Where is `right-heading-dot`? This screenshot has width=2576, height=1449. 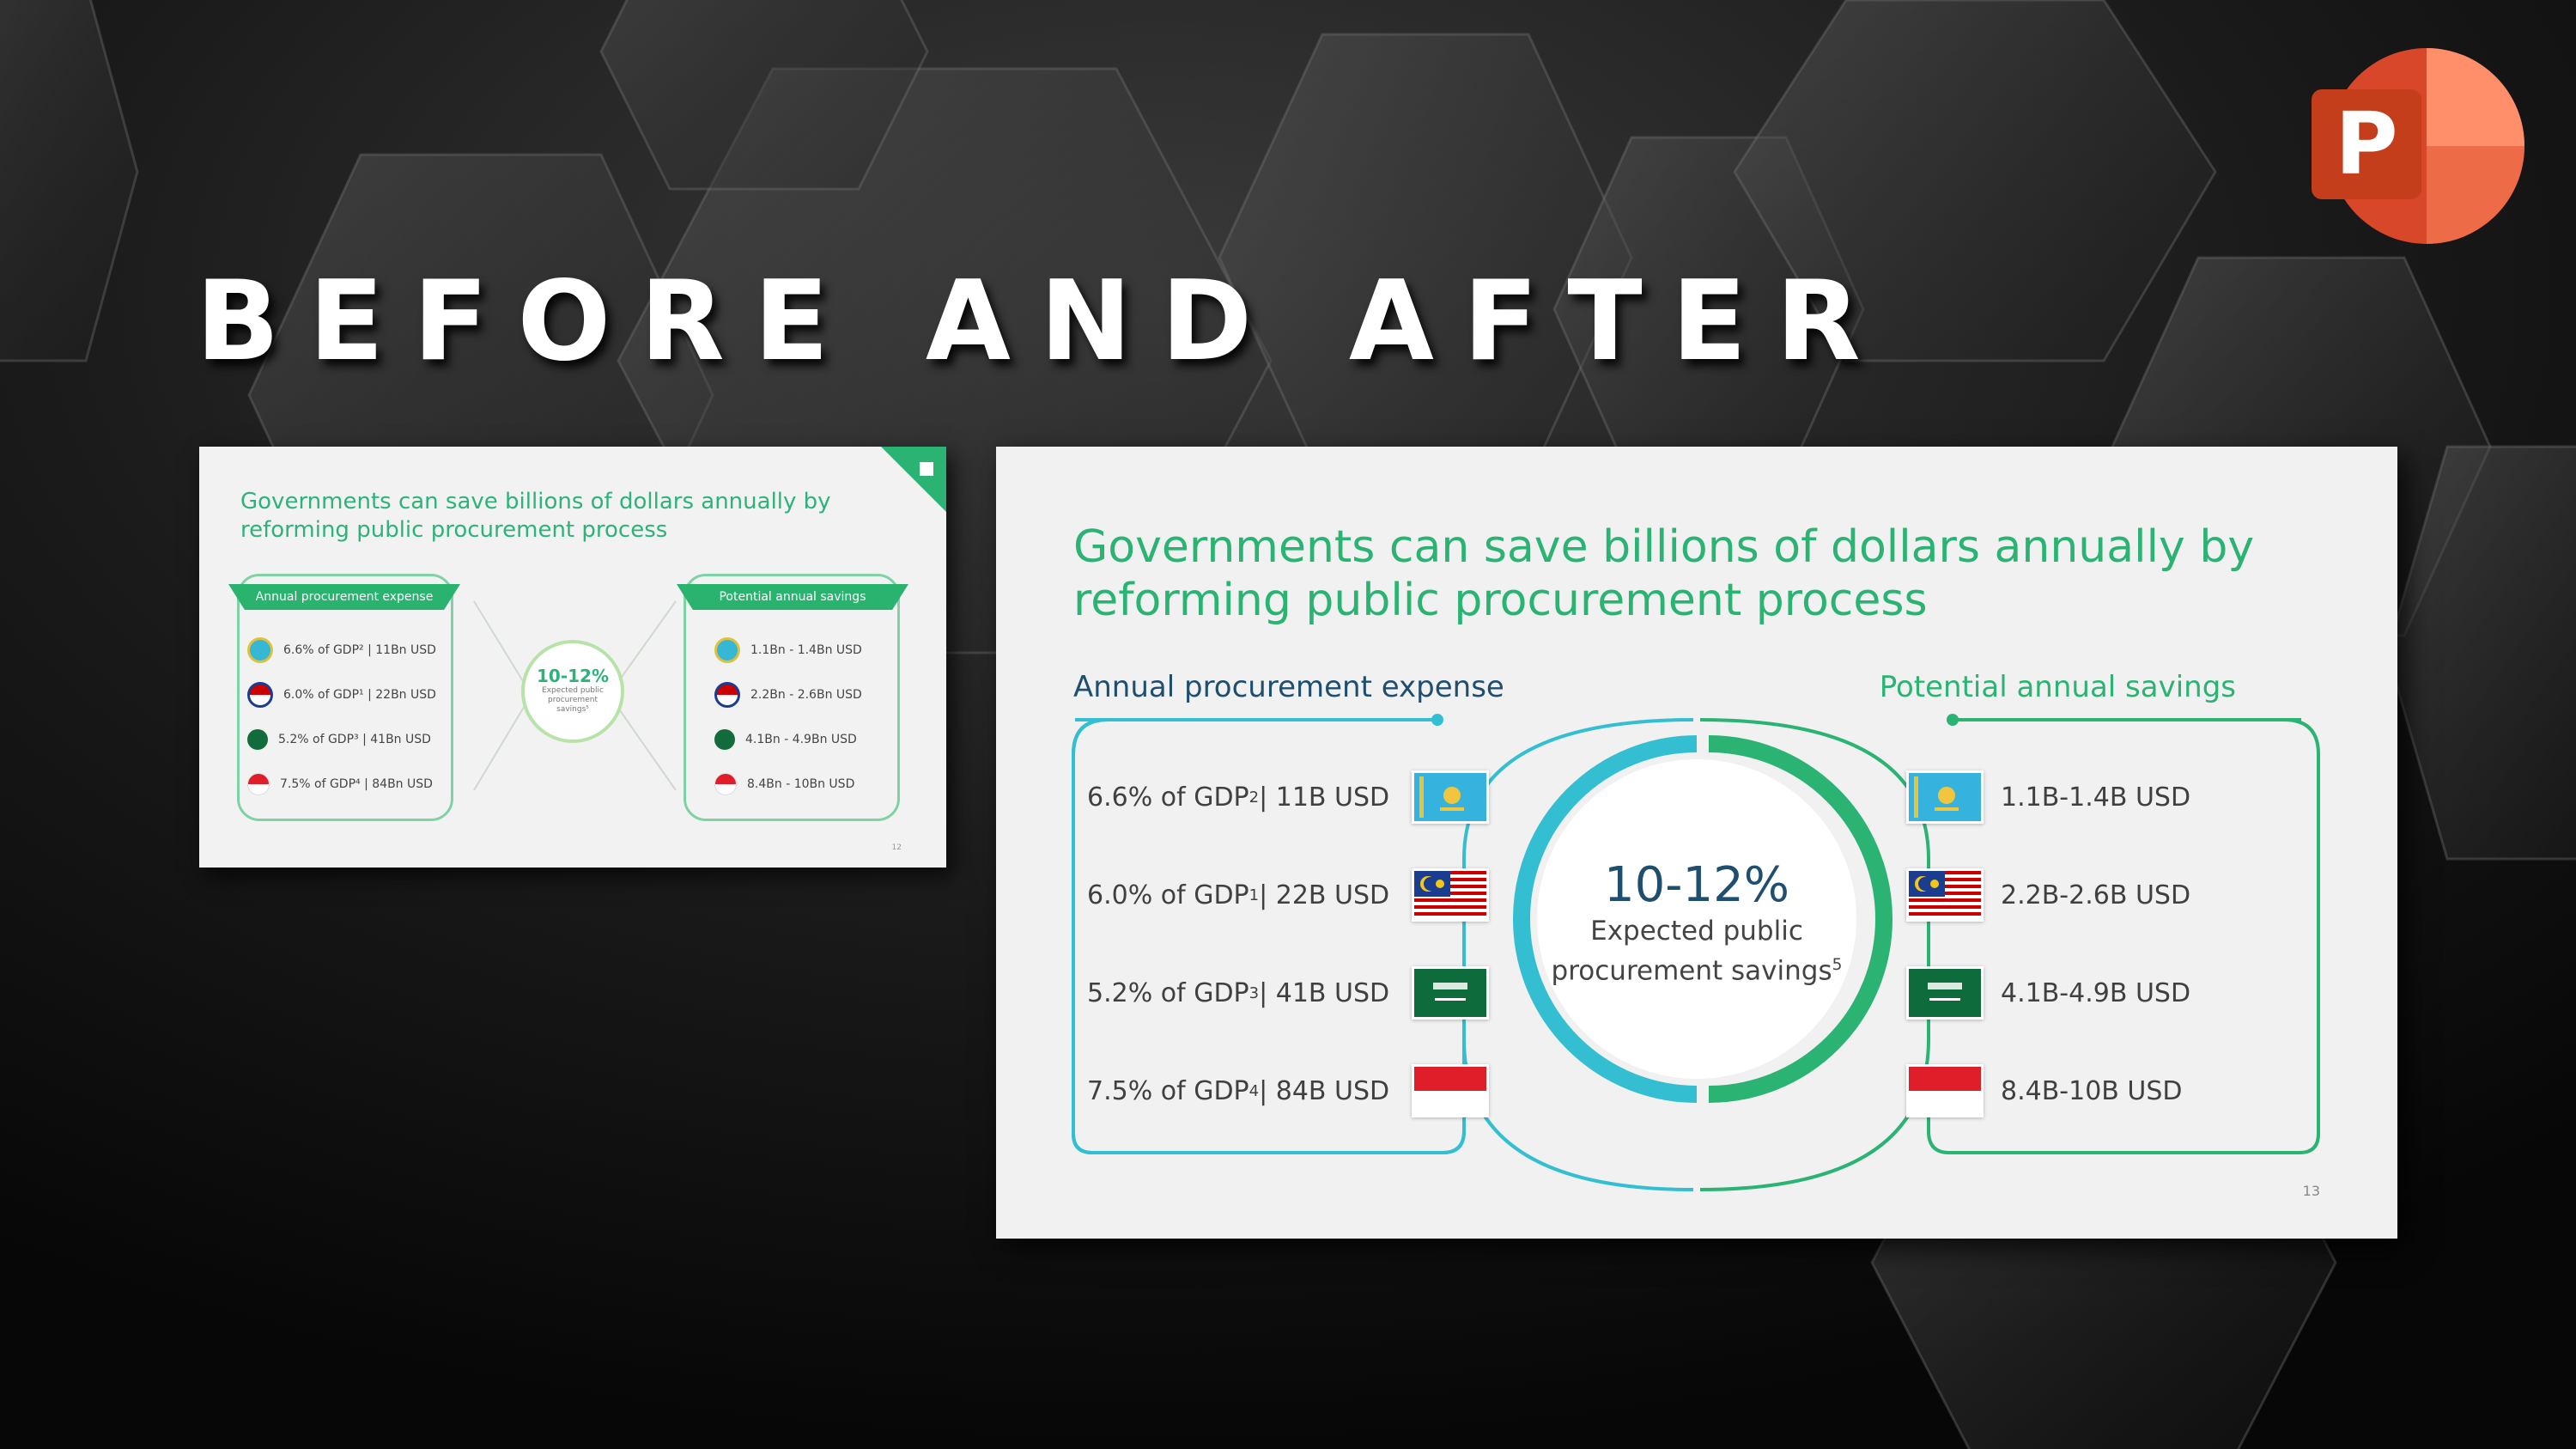 right-heading-dot is located at coordinates (1953, 720).